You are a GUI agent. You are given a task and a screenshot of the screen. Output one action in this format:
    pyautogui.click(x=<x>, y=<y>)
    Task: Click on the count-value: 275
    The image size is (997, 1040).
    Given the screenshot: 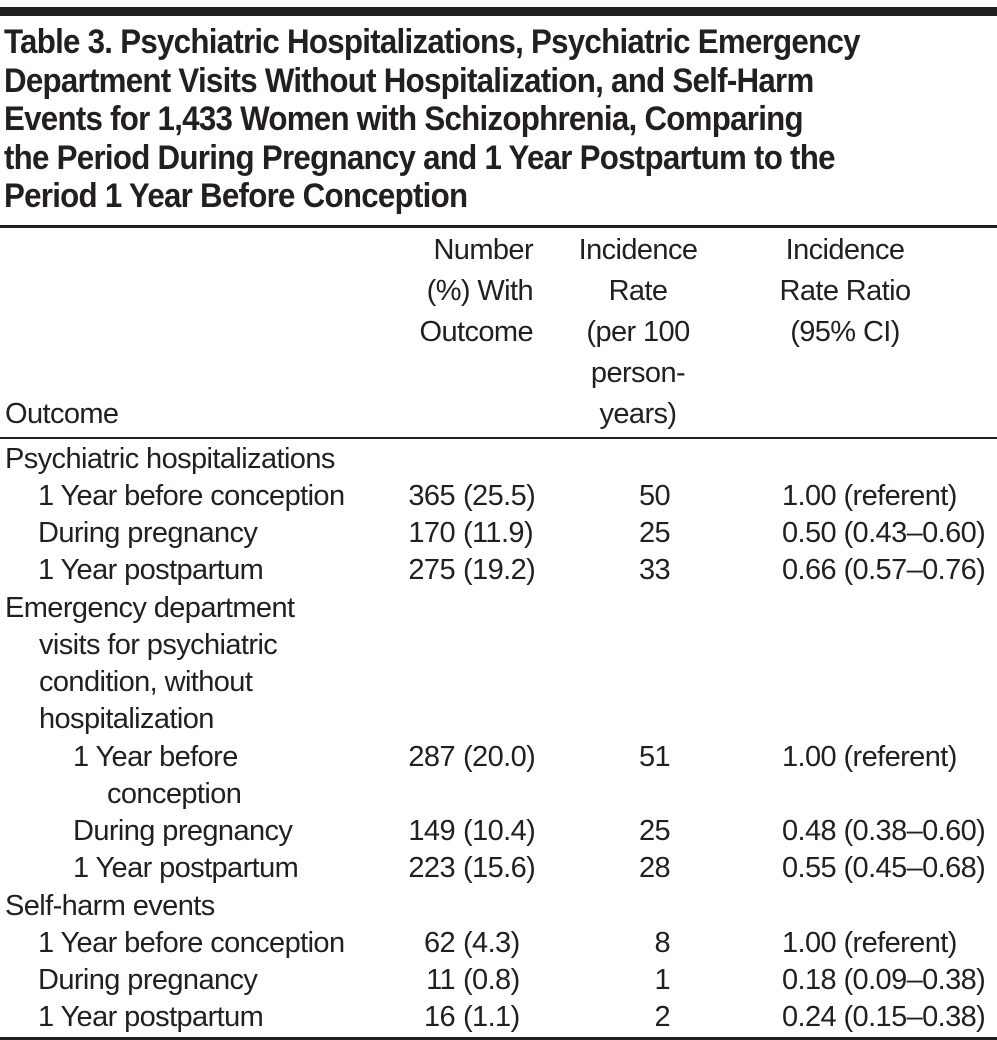 What is the action you would take?
    pyautogui.click(x=431, y=570)
    